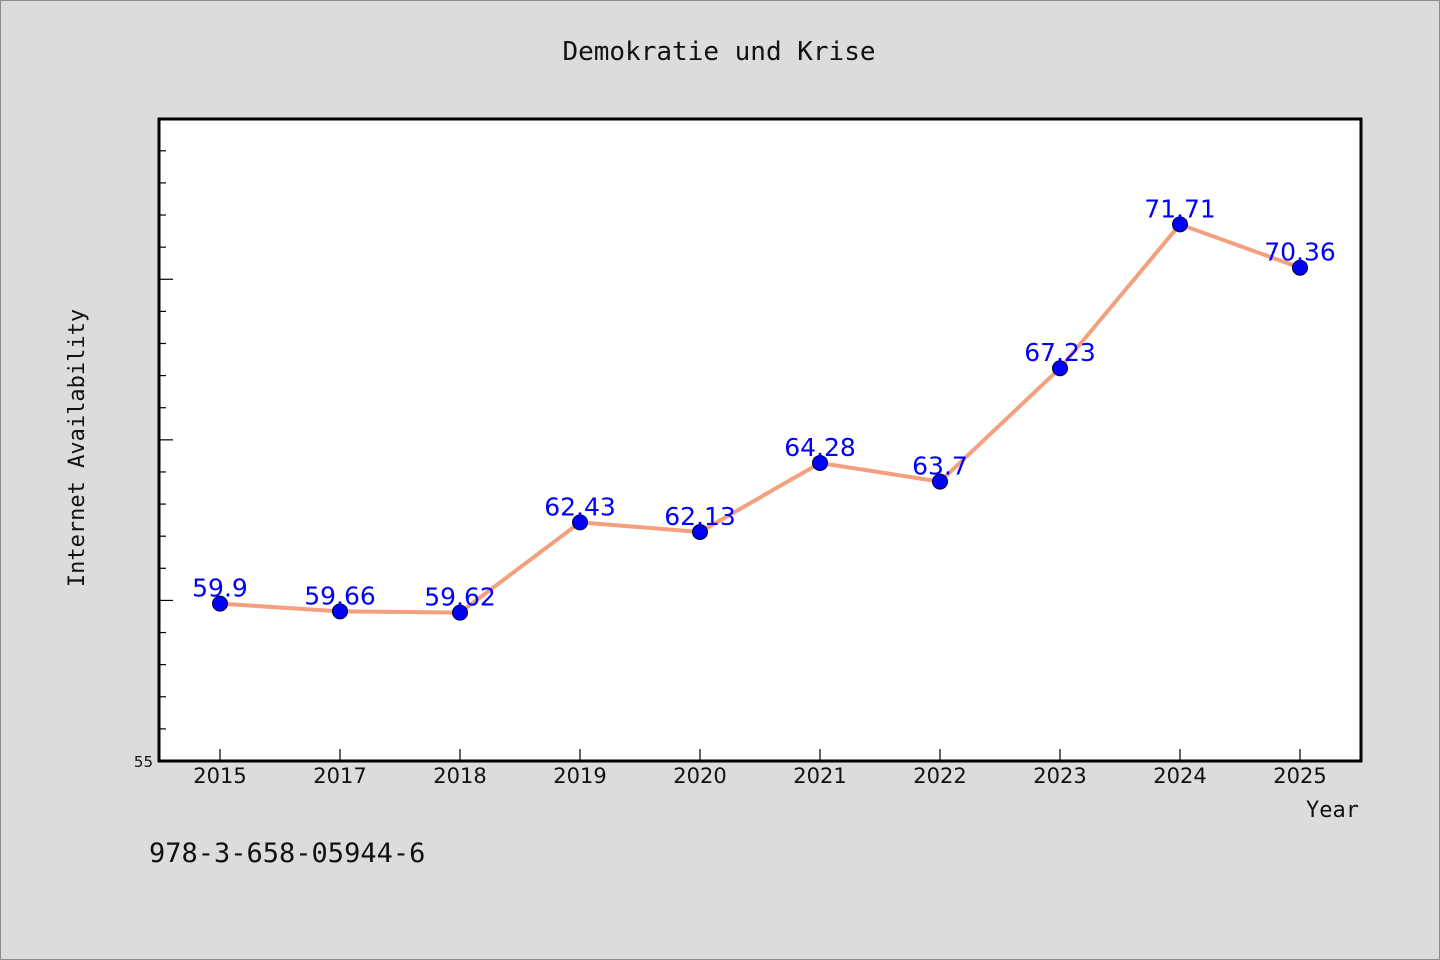 The width and height of the screenshot is (1440, 960). Describe the element at coordinates (1180, 208) in the screenshot. I see `data-label: 71.71` at that location.